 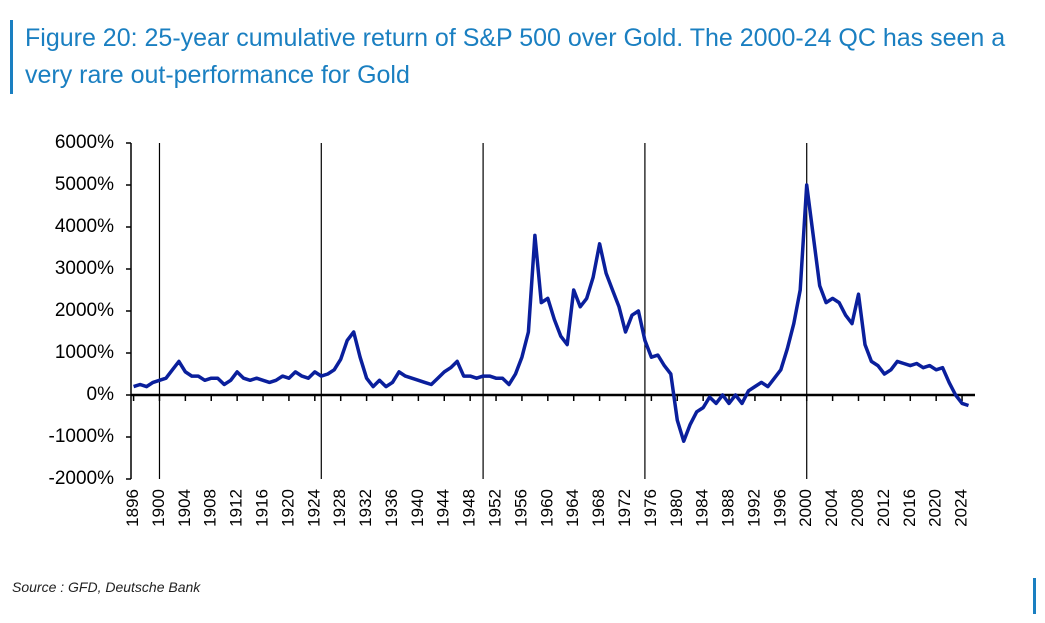 What do you see at coordinates (158, 508) in the screenshot?
I see `x-tick-label: 1900` at bounding box center [158, 508].